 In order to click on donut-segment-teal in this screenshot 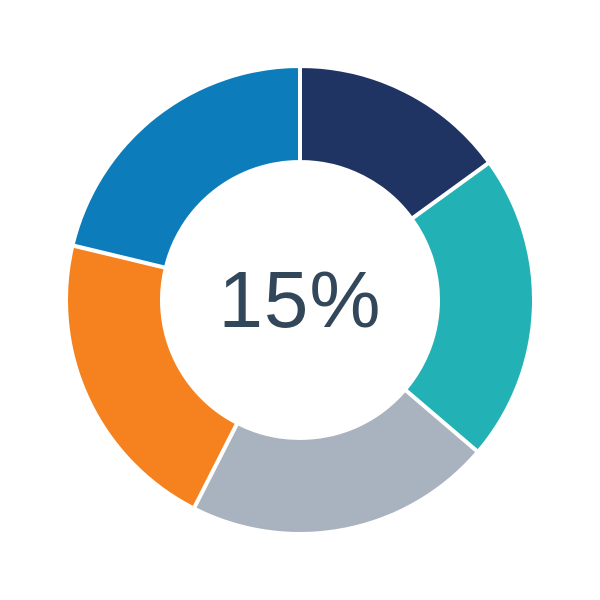, I will do `click(469, 307)`.